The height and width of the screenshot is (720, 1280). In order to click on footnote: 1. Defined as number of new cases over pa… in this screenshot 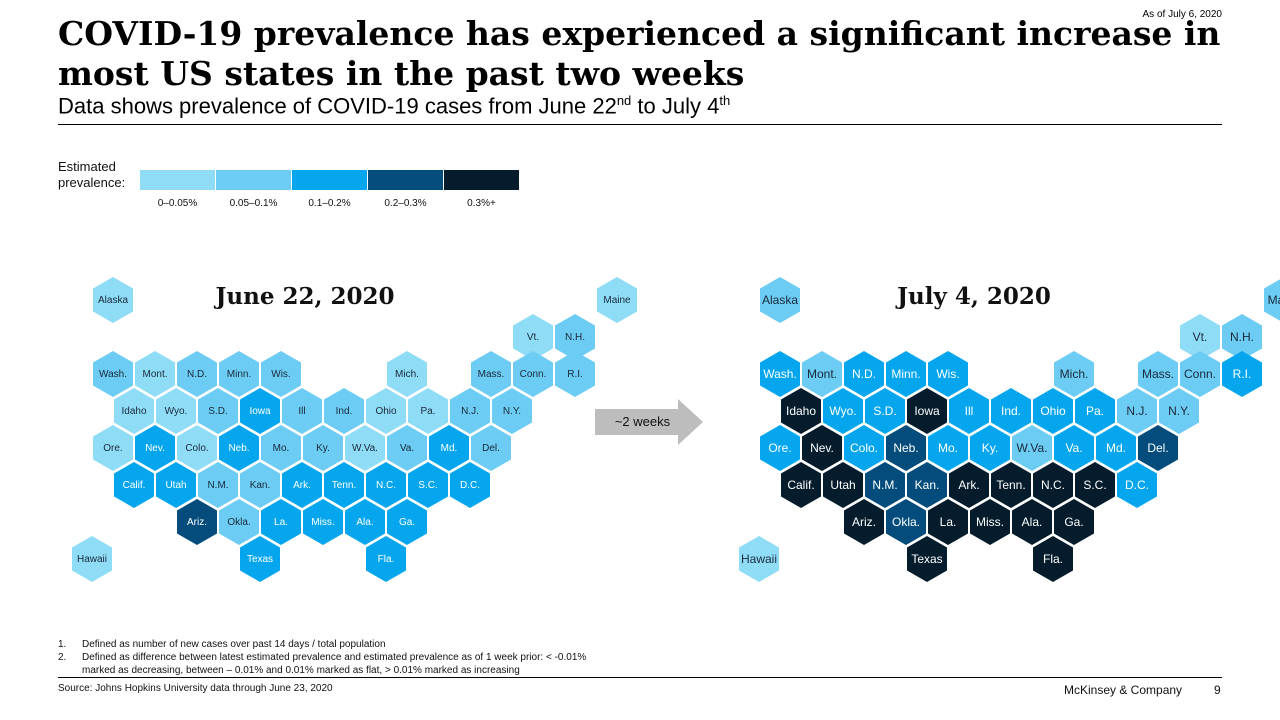, I will do `click(322, 644)`.